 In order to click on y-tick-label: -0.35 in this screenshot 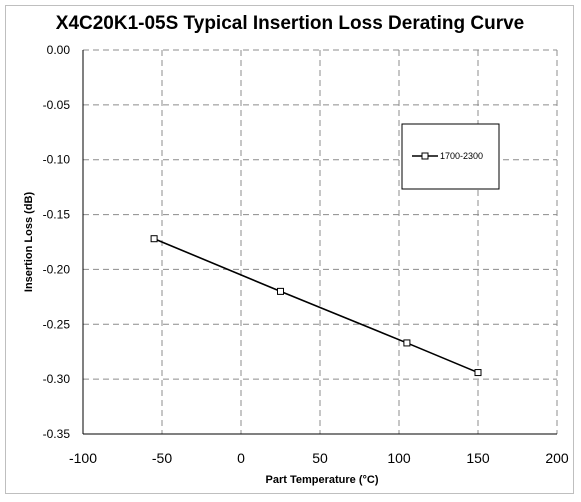, I will do `click(57, 434)`.